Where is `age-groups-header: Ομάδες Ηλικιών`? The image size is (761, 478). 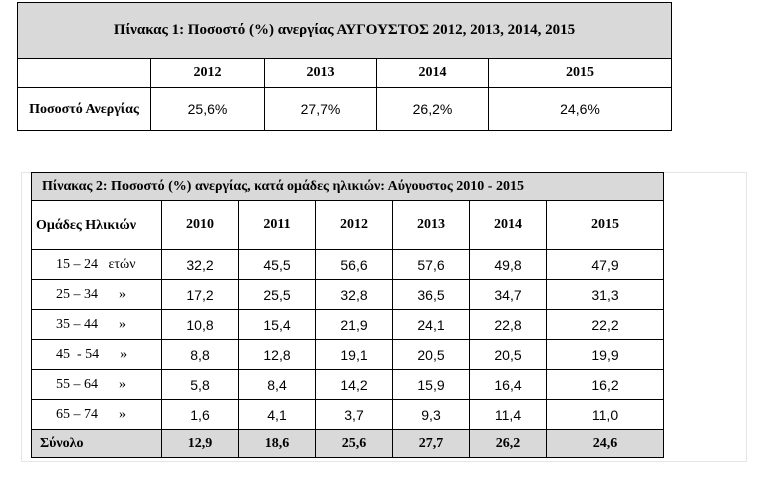 age-groups-header: Ομάδες Ηλικιών is located at coordinates (96, 225).